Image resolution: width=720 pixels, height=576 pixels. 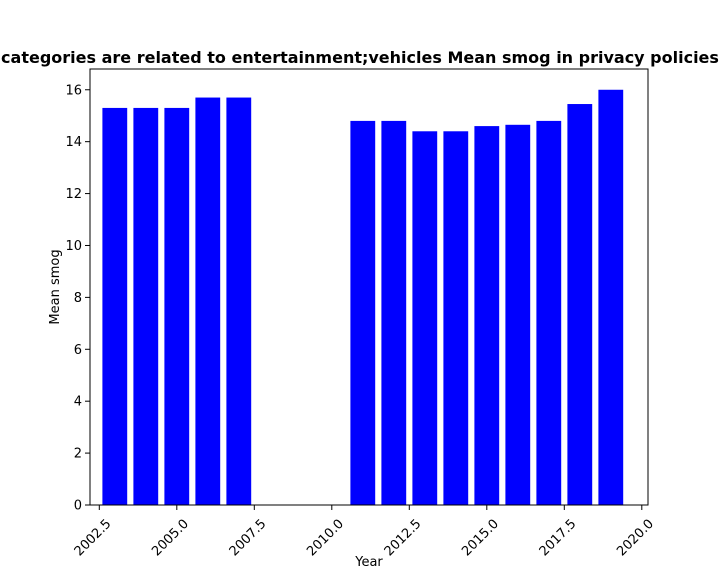 I want to click on y-axis-label: Mean smog, so click(x=55, y=286).